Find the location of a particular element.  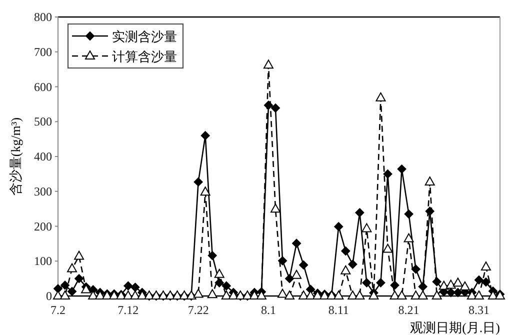

y-tick-label: 100 is located at coordinates (43, 261).